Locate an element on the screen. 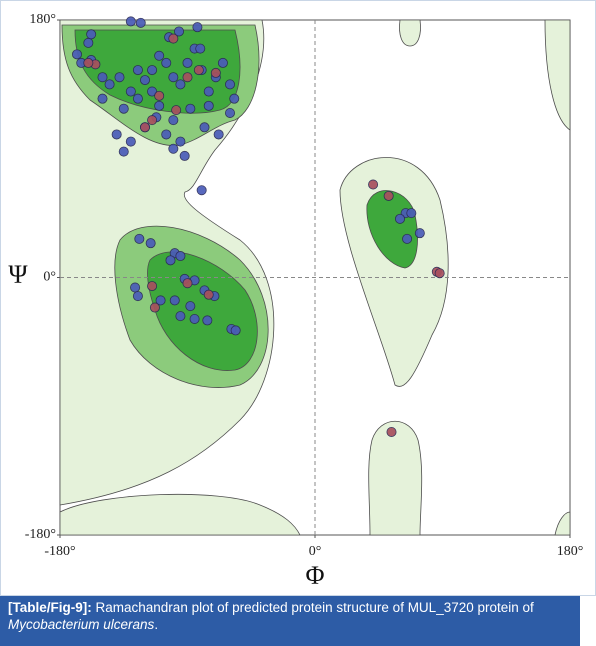 The width and height of the screenshot is (596, 646). x-tick-label: -180° is located at coordinates (59, 551).